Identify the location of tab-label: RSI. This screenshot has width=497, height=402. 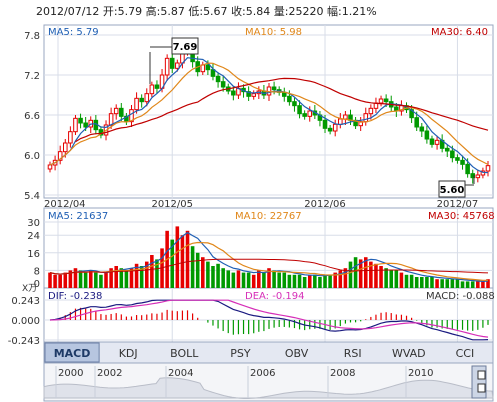
(353, 353).